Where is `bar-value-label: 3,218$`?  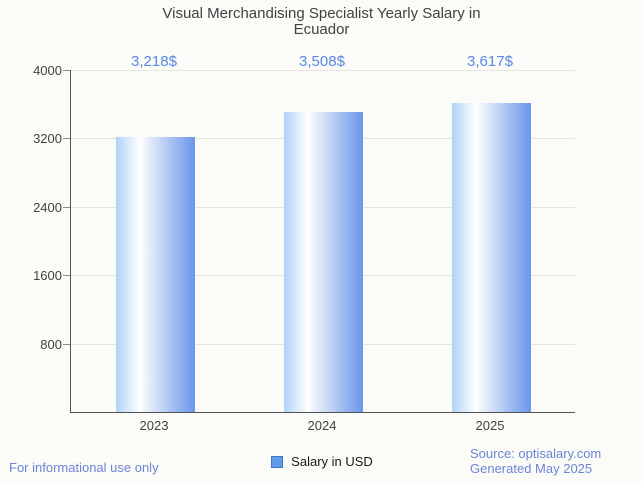 bar-value-label: 3,218$ is located at coordinates (154, 61).